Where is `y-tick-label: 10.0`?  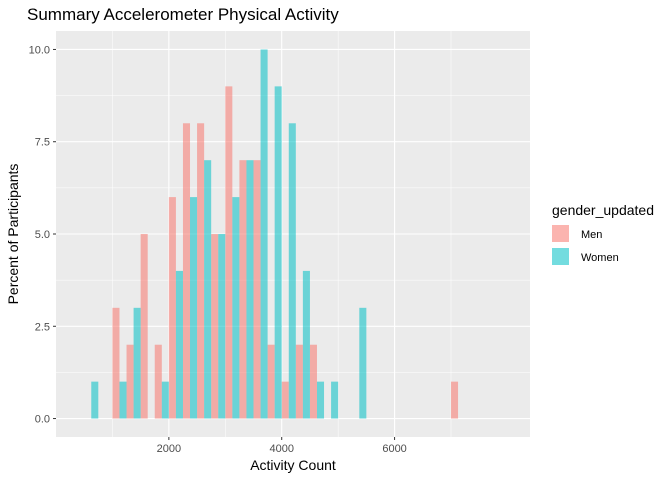
y-tick-label: 10.0 is located at coordinates (39, 50).